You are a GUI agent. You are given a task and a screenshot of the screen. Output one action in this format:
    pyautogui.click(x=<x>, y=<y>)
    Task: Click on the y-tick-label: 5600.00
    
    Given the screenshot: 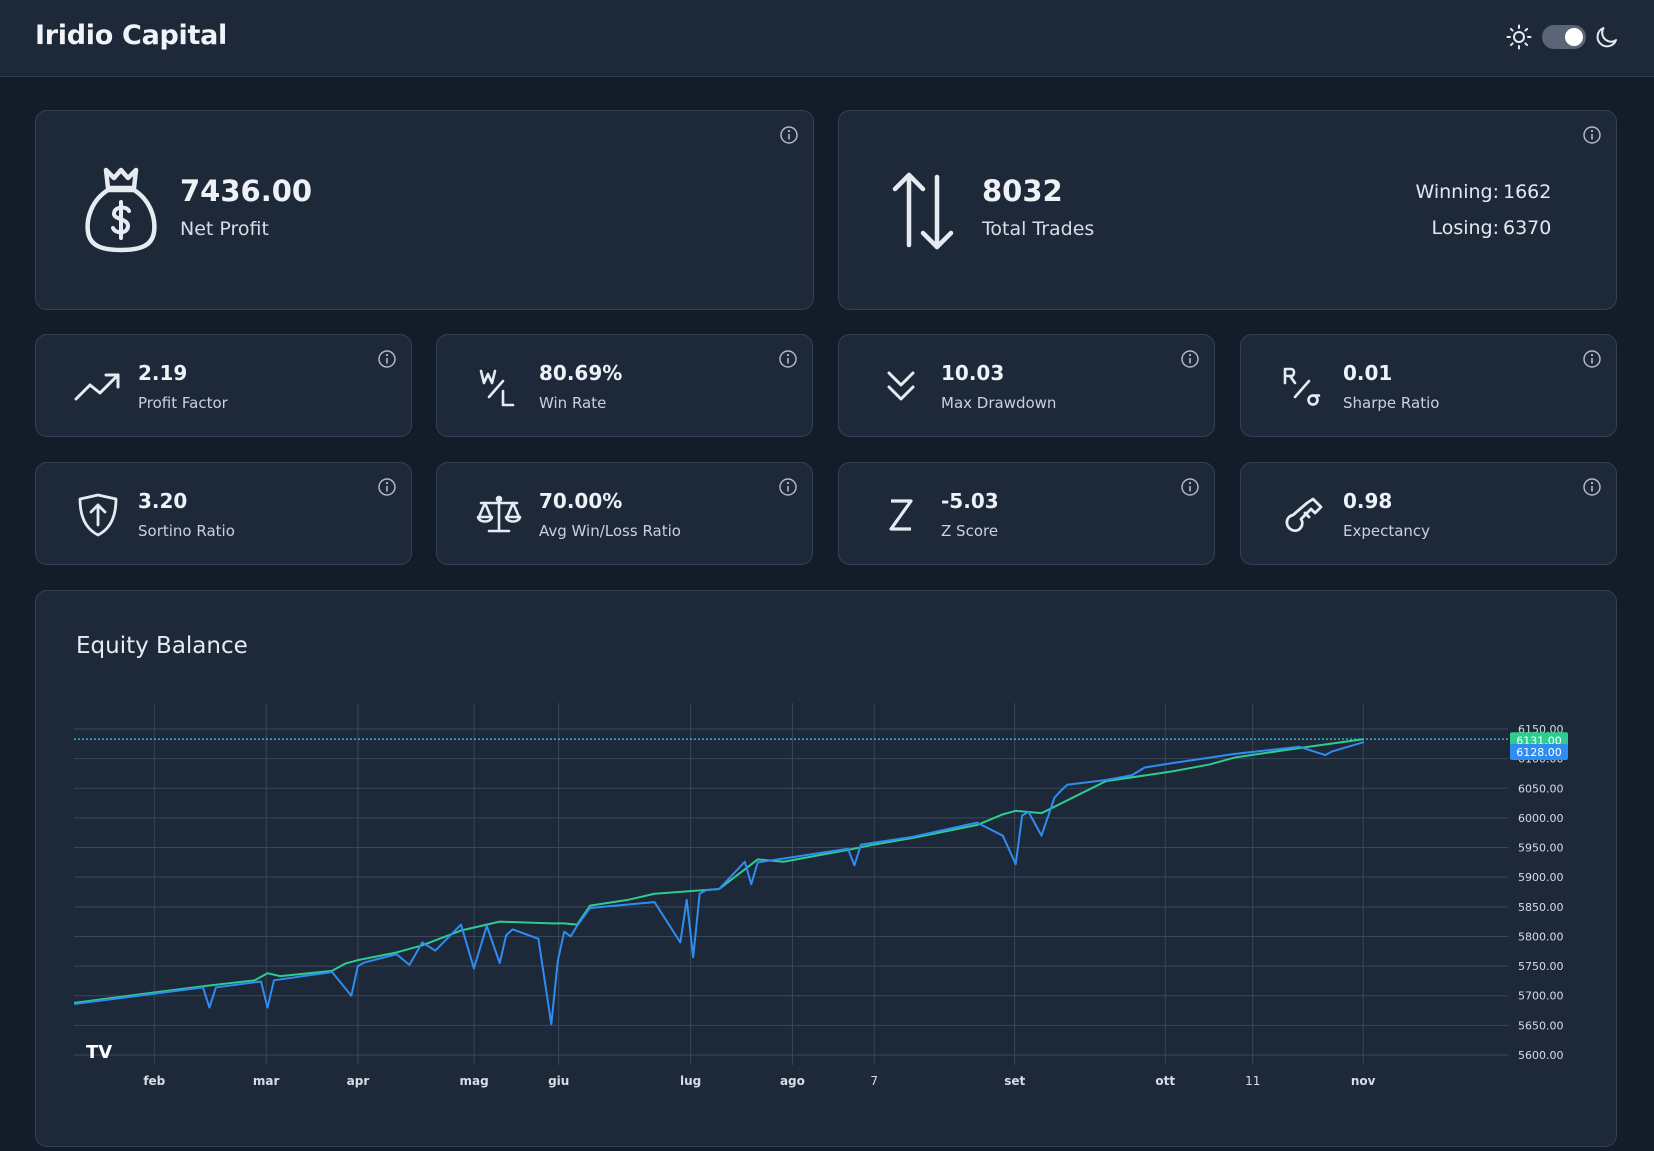 What is the action you would take?
    pyautogui.click(x=1541, y=1055)
    